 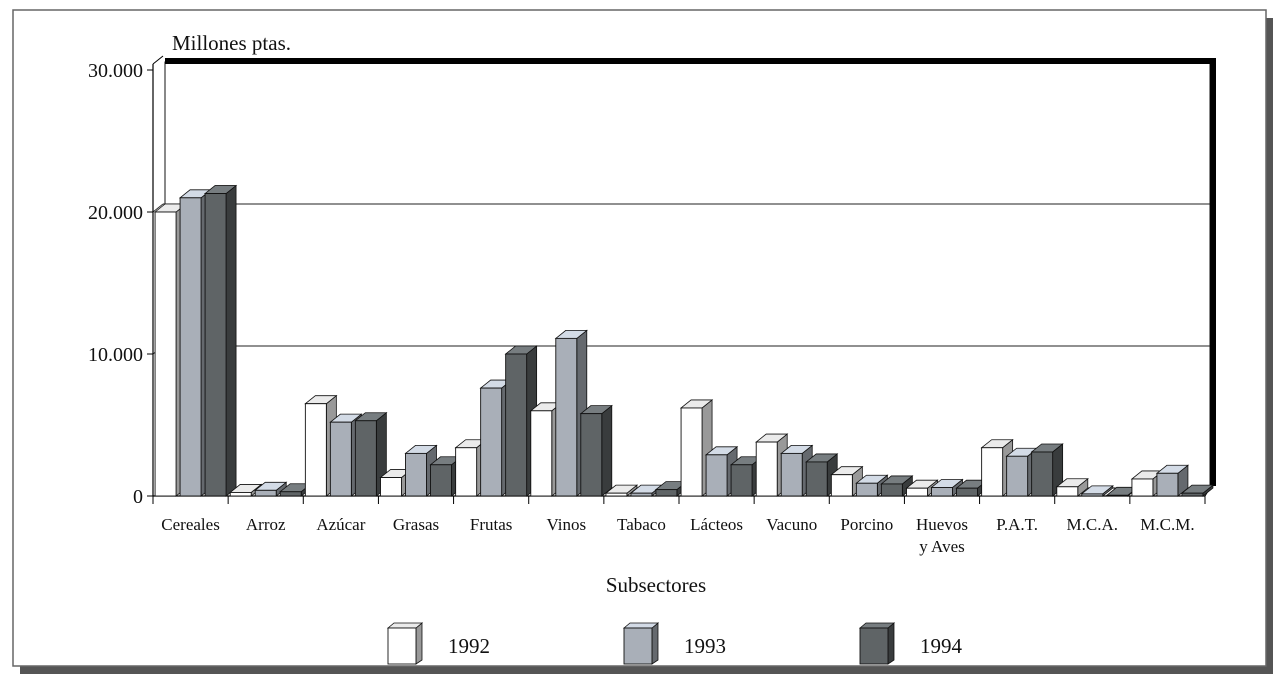 I want to click on x-tick-label: Arroz, so click(x=266, y=524).